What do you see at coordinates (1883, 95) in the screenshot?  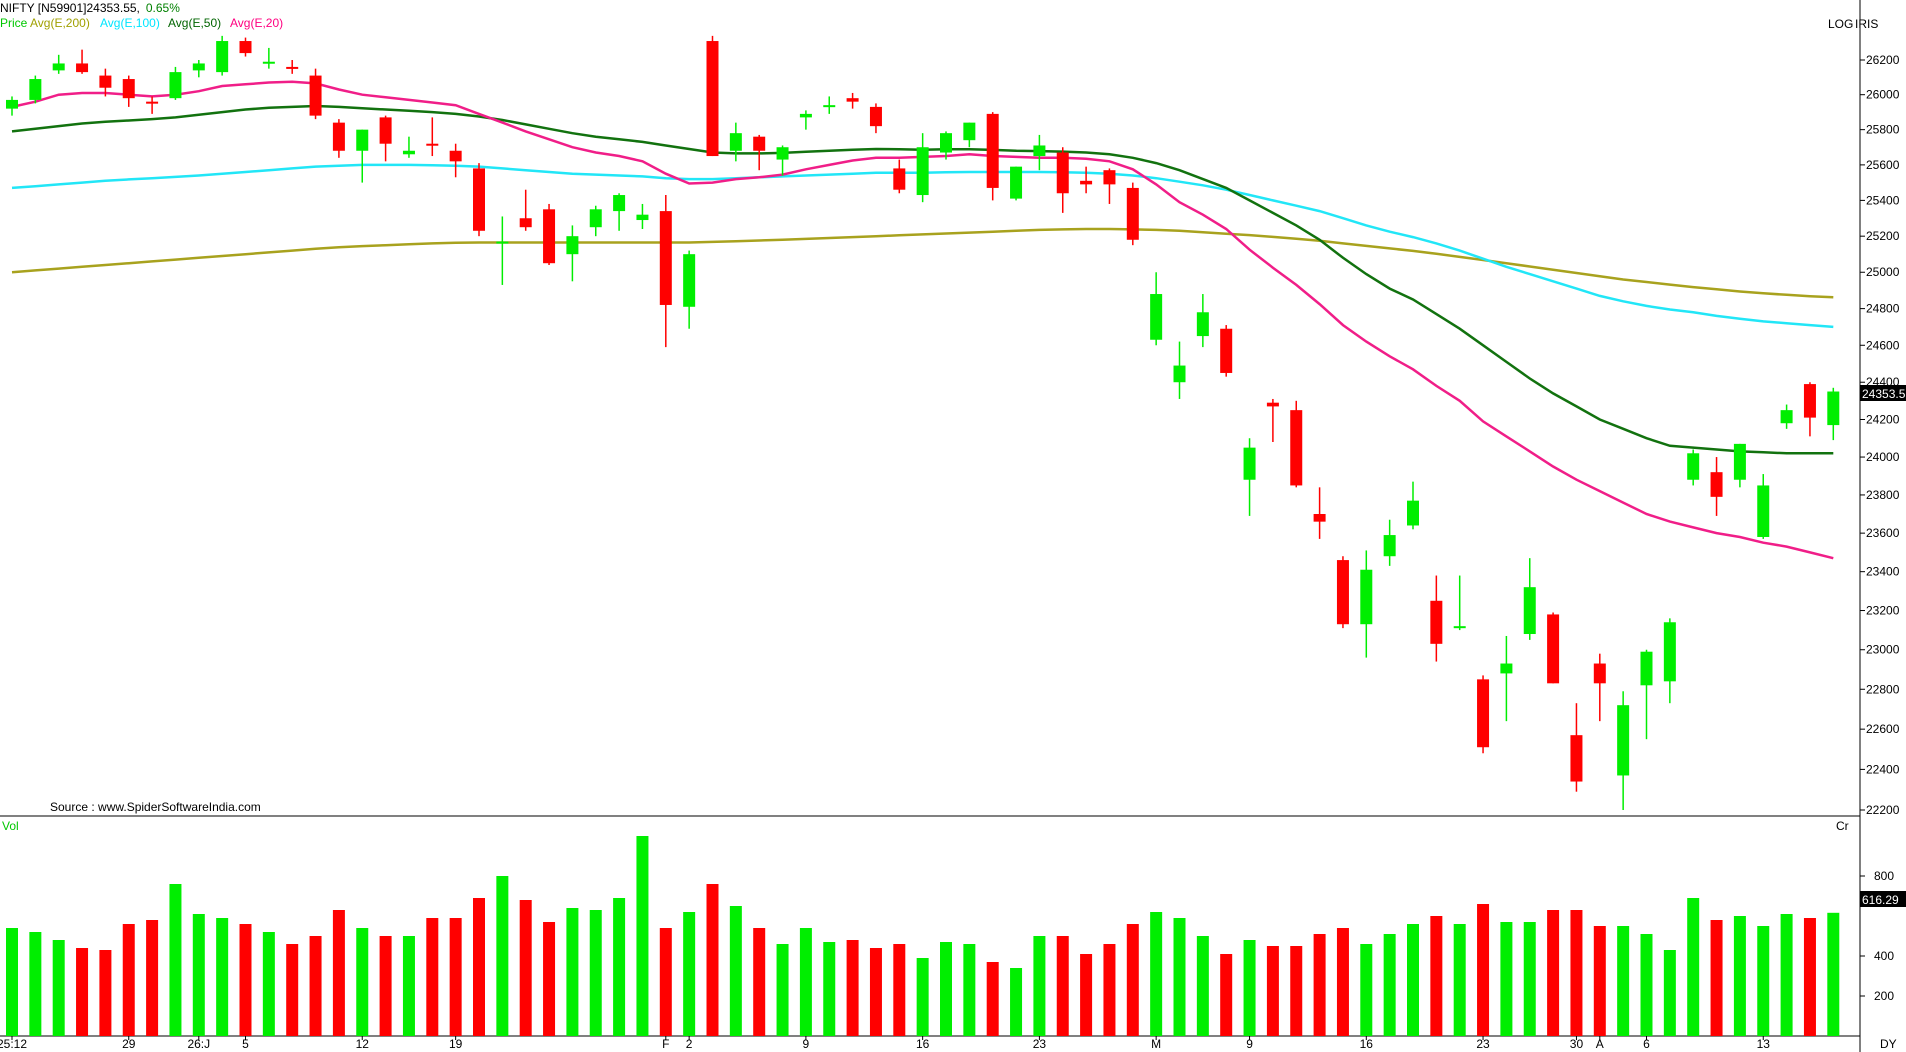 I see `price-tick-label: 26000` at bounding box center [1883, 95].